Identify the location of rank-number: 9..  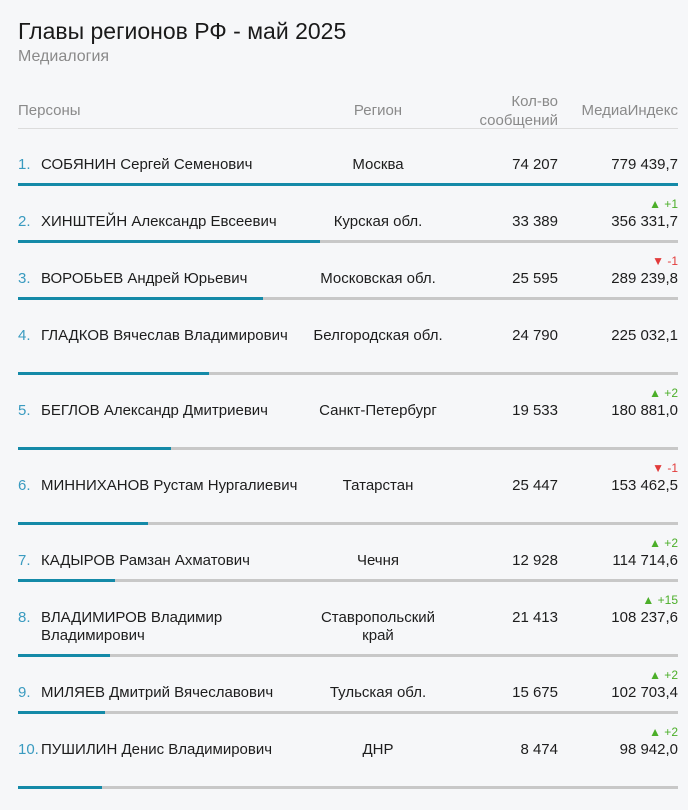
(24, 692).